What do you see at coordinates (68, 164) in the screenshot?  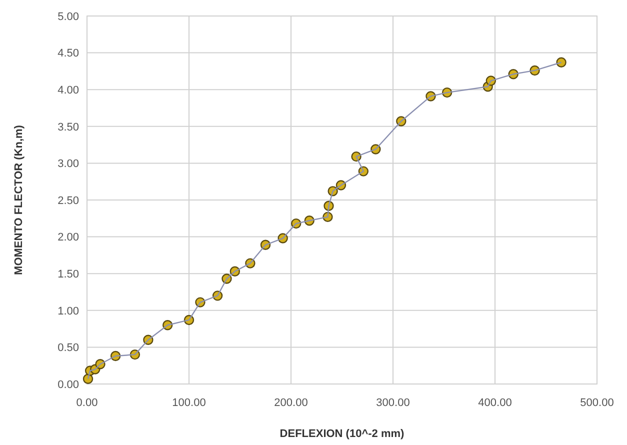 I see `y-tick-label: 3.00` at bounding box center [68, 164].